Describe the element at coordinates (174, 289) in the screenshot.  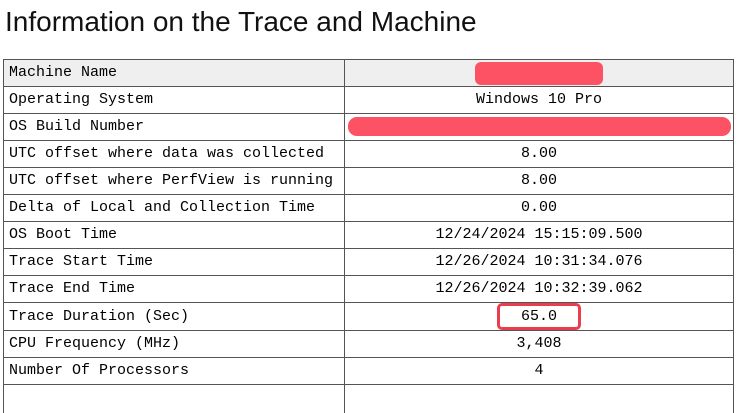
I see `row-label: Trace End Time` at that location.